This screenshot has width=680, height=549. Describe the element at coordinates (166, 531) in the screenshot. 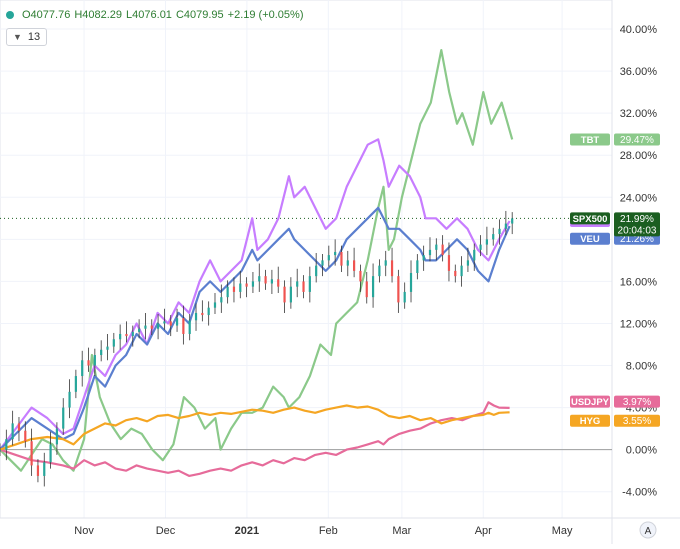

I see `x-tick-label: Dec` at that location.